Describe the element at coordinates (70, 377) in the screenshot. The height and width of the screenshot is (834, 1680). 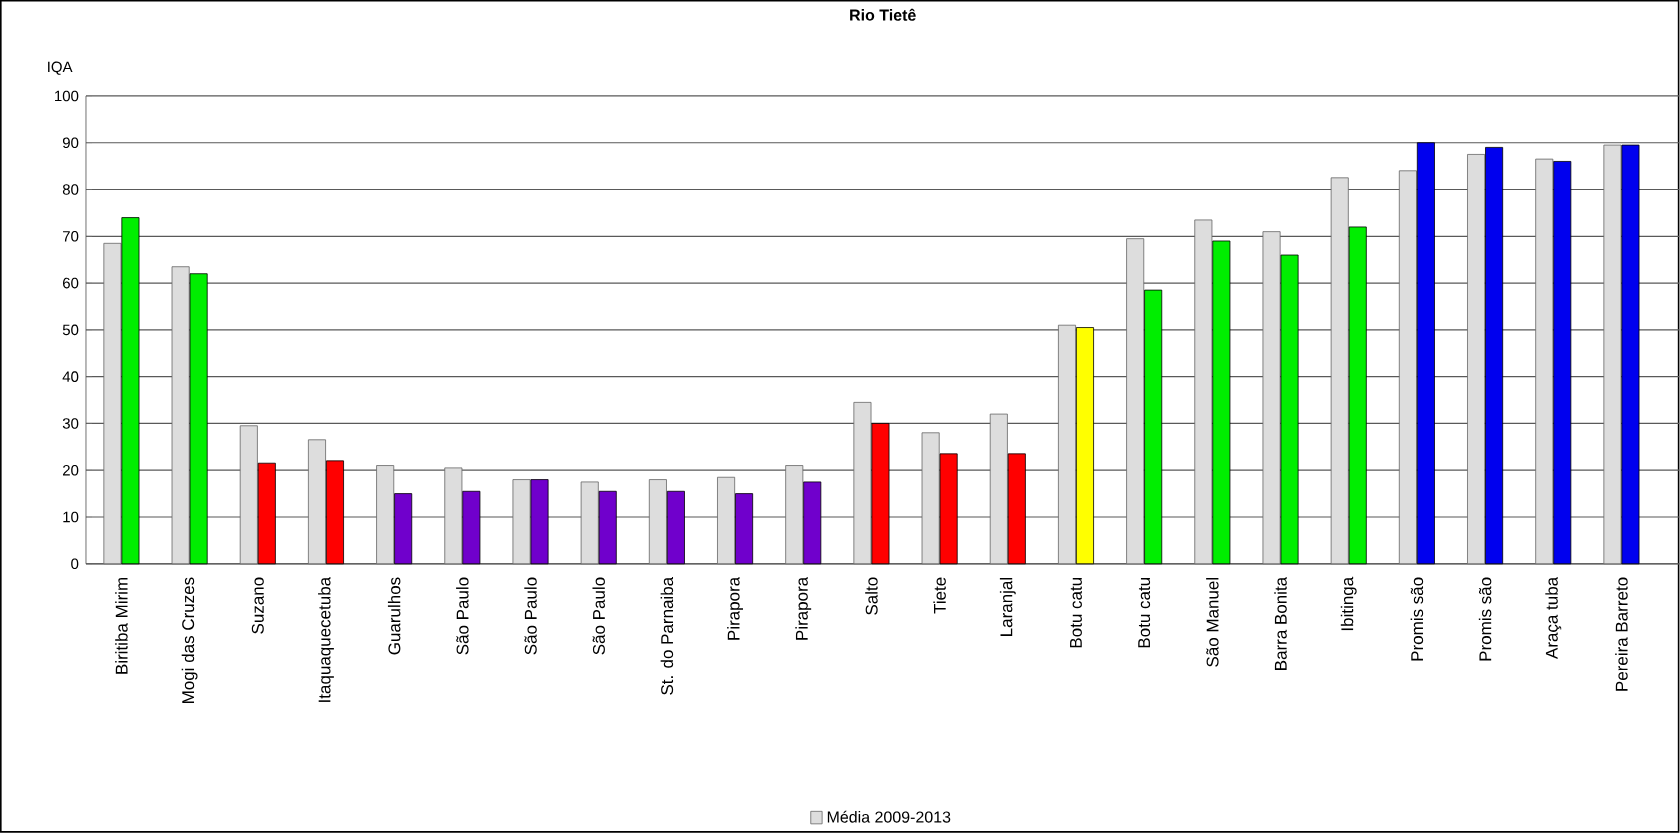
I see `y-tick-label: 40` at that location.